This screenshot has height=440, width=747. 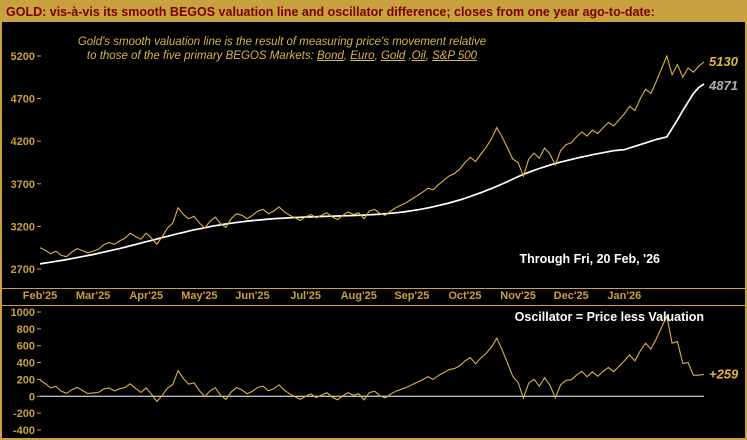 What do you see at coordinates (624, 296) in the screenshot?
I see `x-axis-label: Jan'26` at bounding box center [624, 296].